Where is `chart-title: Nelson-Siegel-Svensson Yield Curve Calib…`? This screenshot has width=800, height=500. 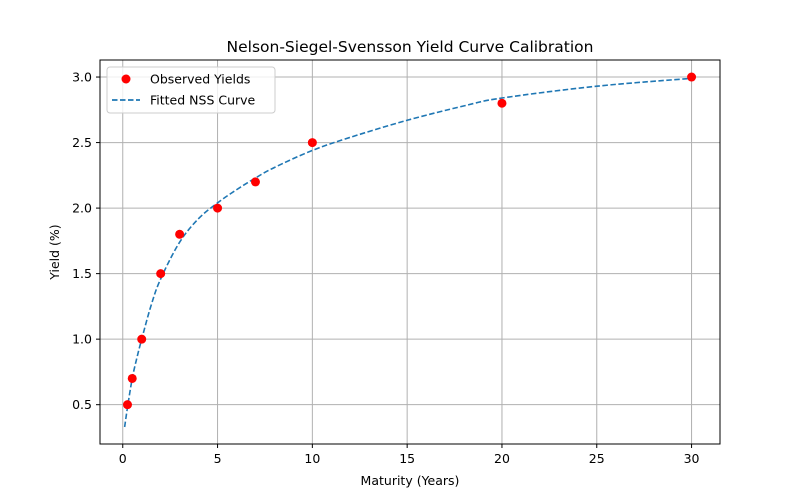
chart-title: Nelson-Siegel-Svensson Yield Curve Calib… is located at coordinates (410, 47).